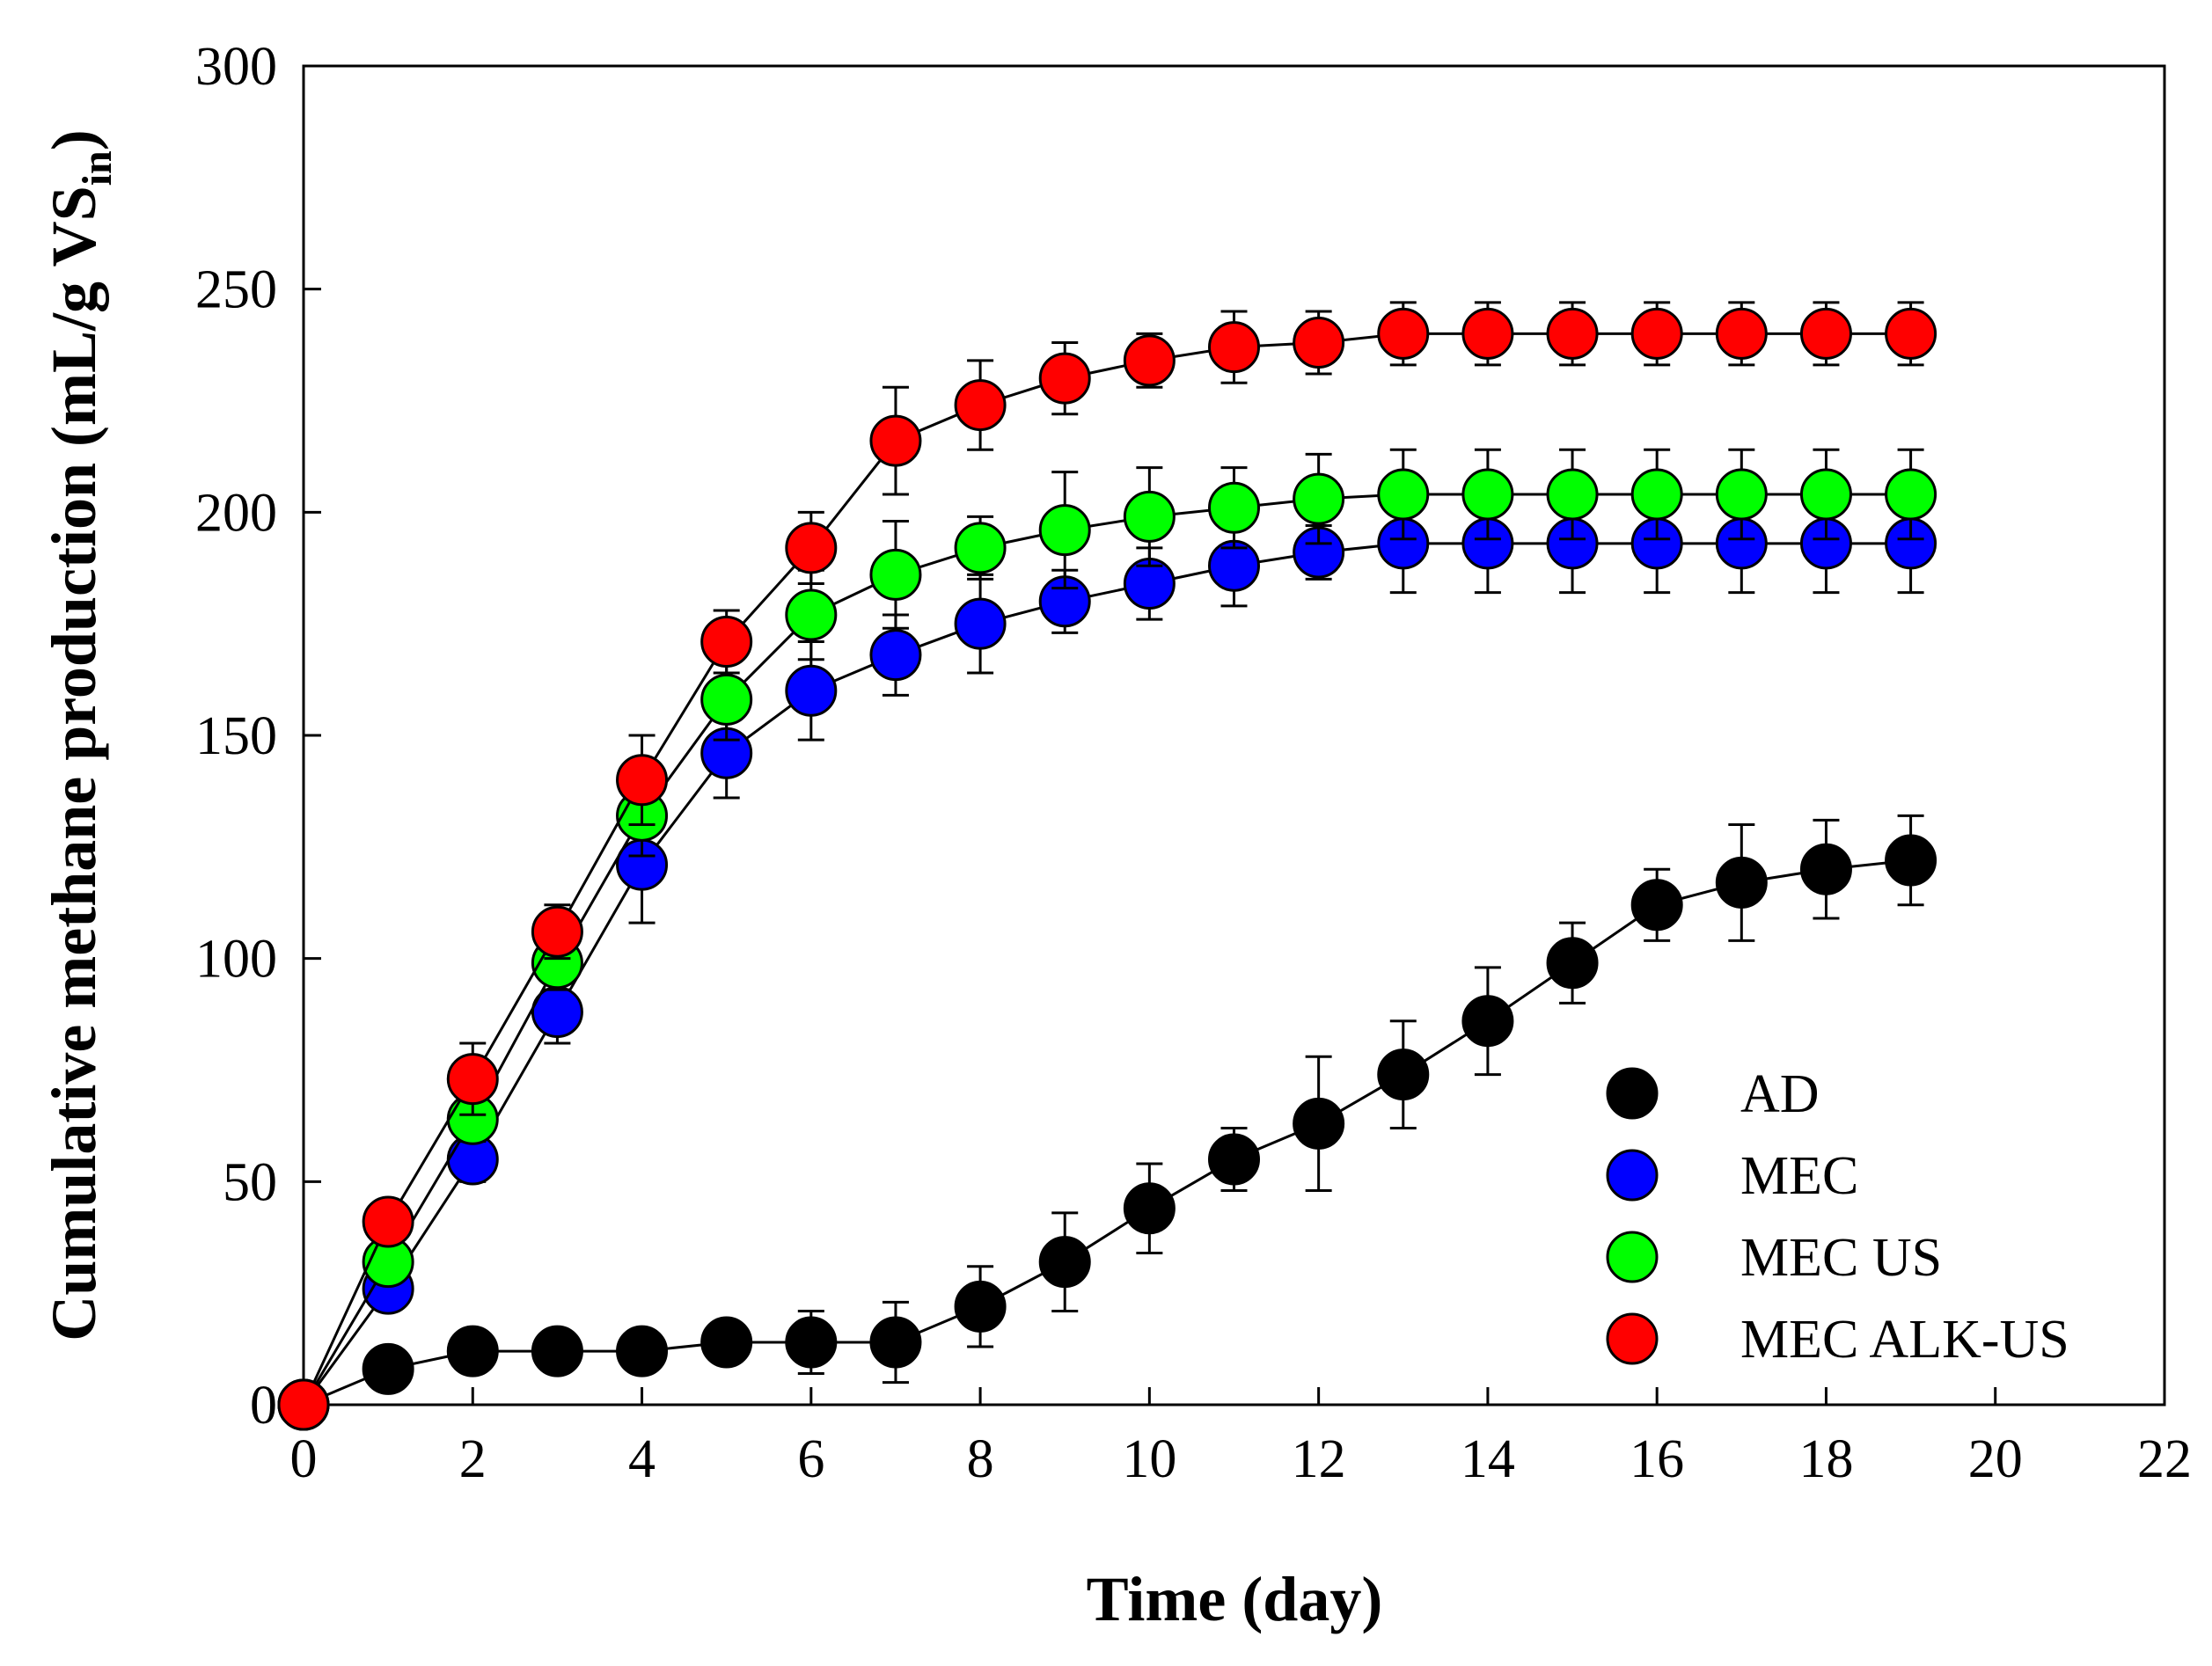 The height and width of the screenshot is (1666, 2212). I want to click on x-tick-label: 22, so click(2164, 1459).